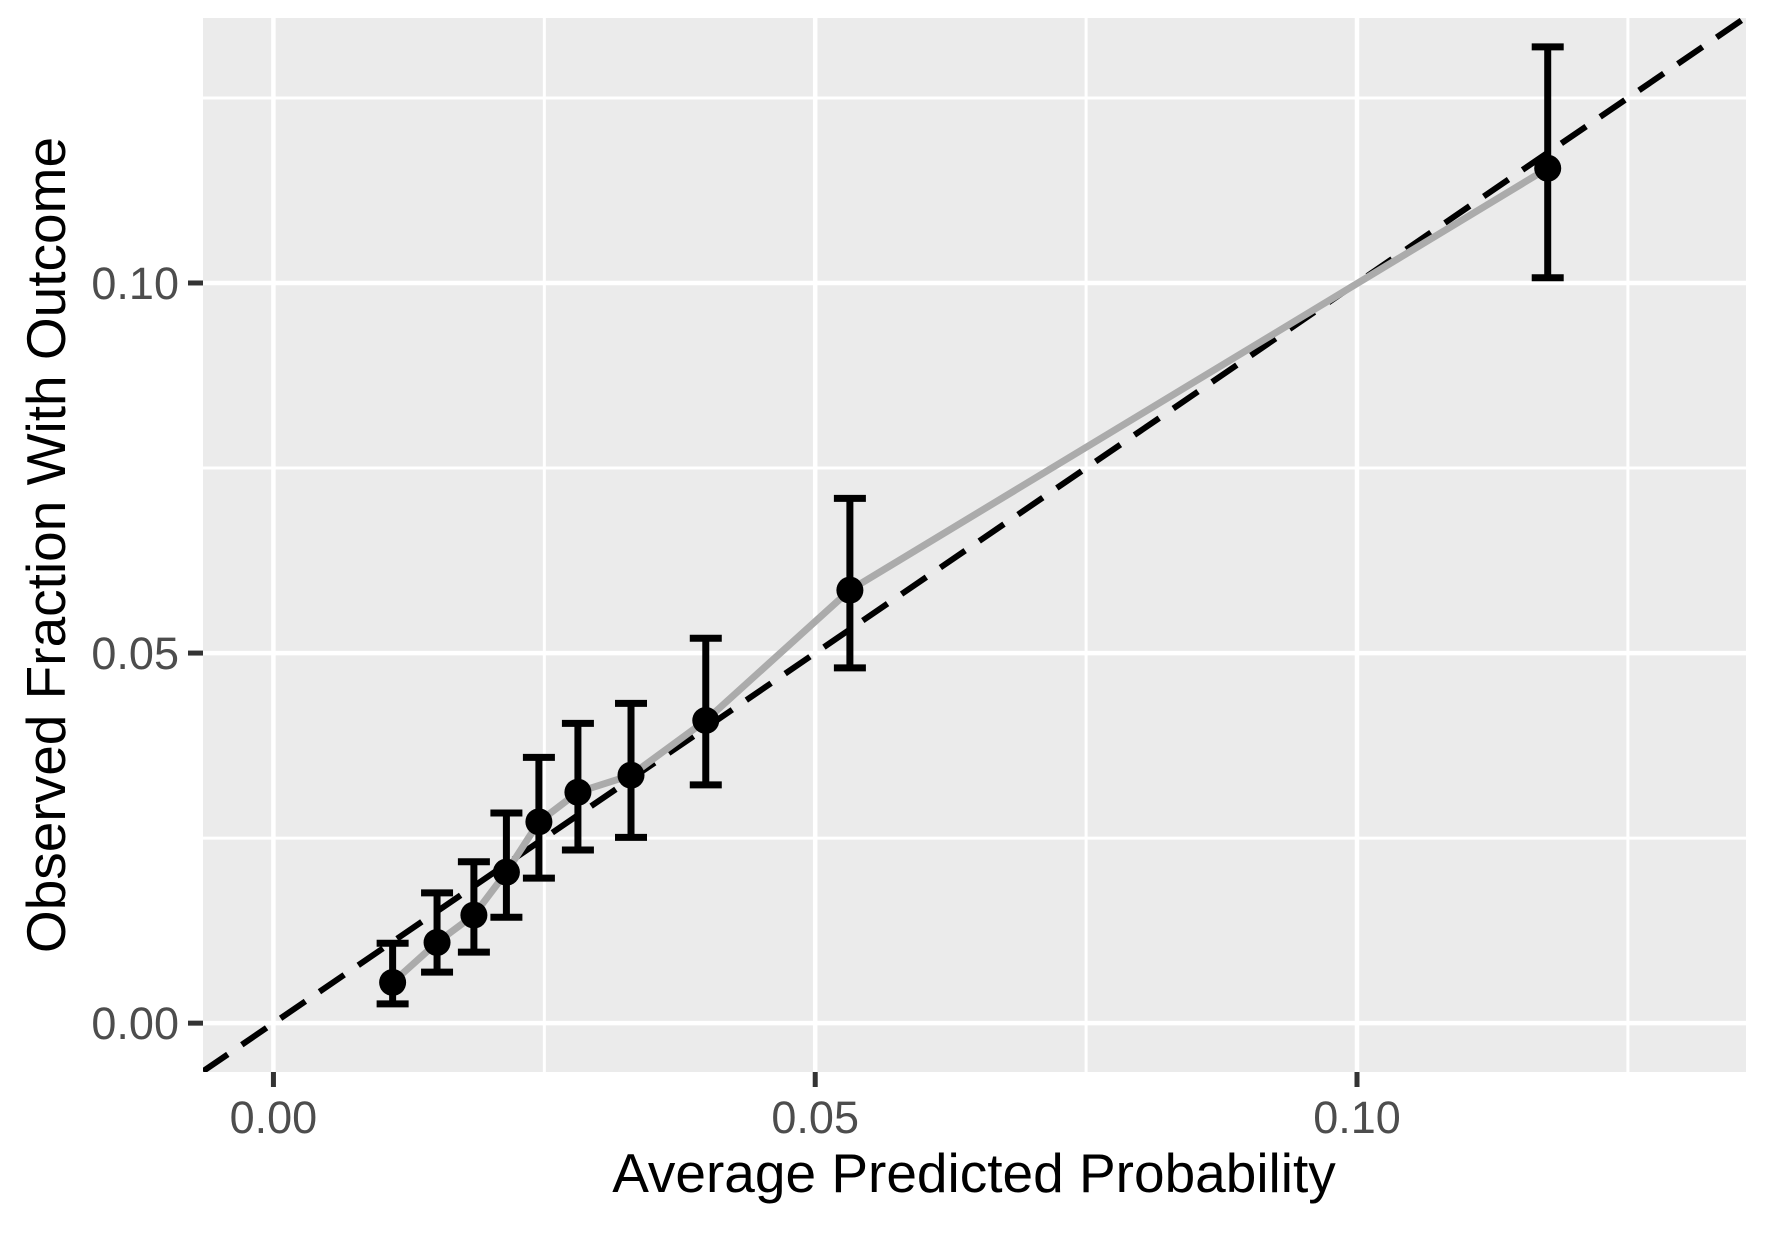 The width and height of the screenshot is (1766, 1234). What do you see at coordinates (135, 283) in the screenshot?
I see `y-axis-tick-label: 0.10` at bounding box center [135, 283].